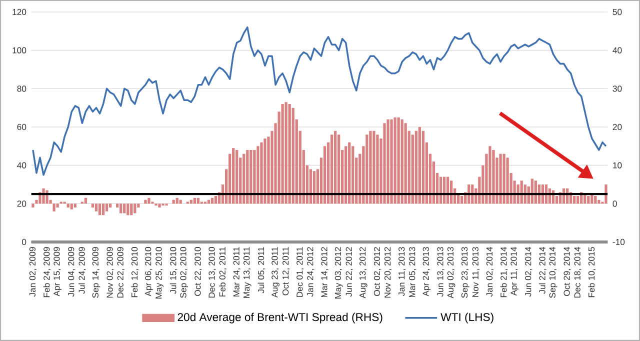 This screenshot has width=640, height=341. Describe the element at coordinates (222, 271) in the screenshot. I see `x-tick-label: Feb 02, 2011` at that location.